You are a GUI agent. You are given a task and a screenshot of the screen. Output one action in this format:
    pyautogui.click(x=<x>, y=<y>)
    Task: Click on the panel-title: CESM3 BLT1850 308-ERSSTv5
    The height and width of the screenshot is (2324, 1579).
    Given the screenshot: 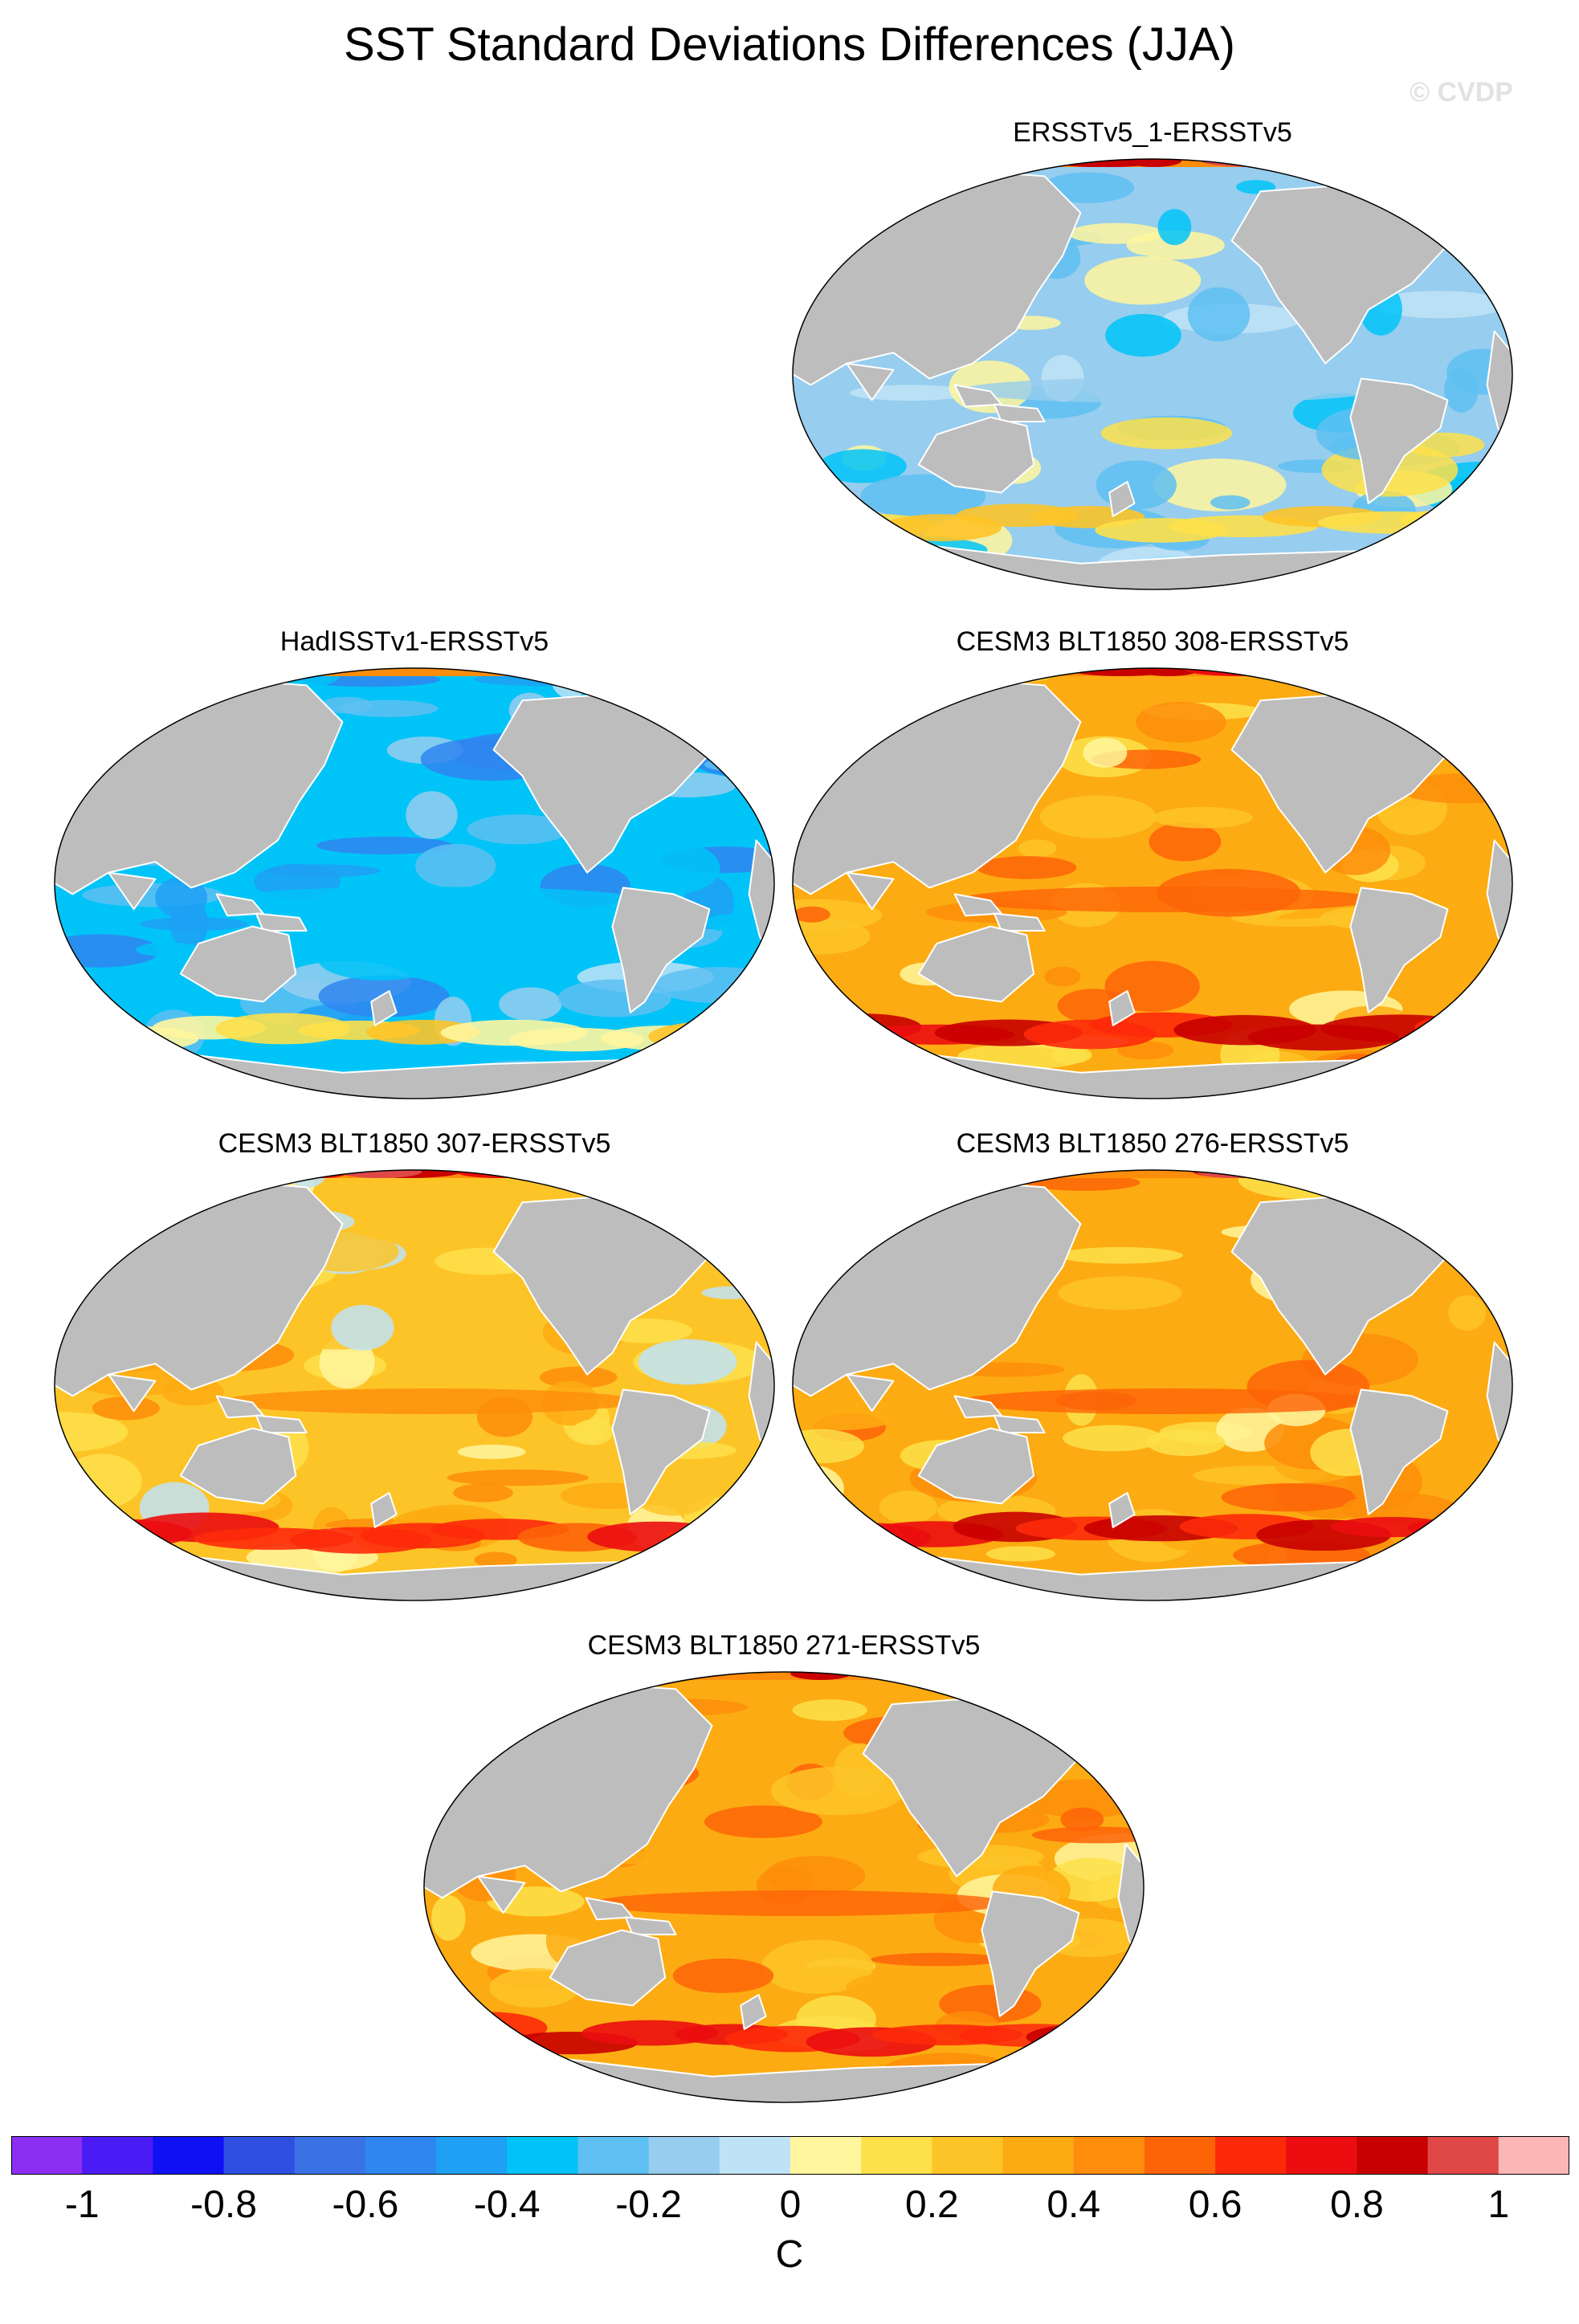 What is the action you would take?
    pyautogui.click(x=1152, y=642)
    